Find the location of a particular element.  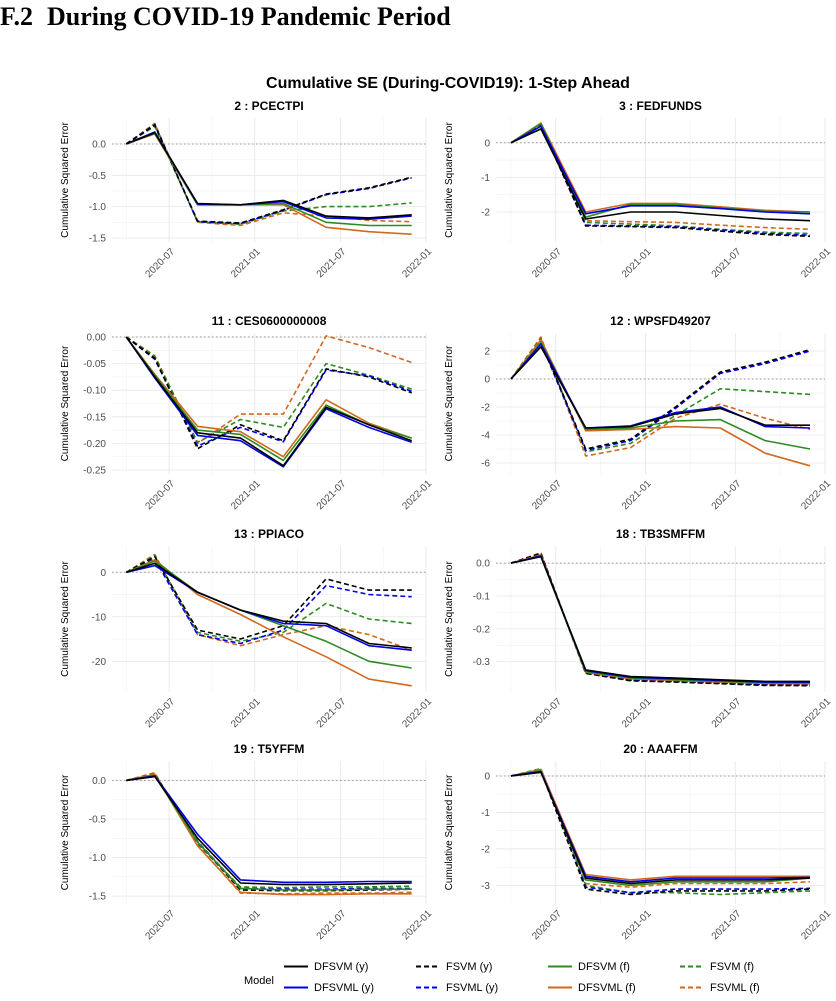

legend-entry: FSVML (f) is located at coordinates (735, 988).